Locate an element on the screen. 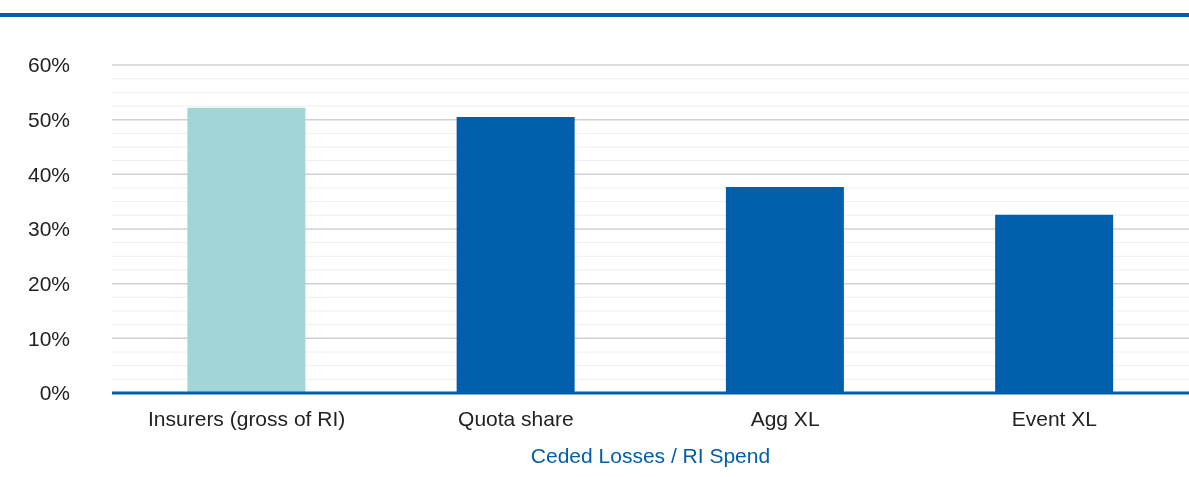 The width and height of the screenshot is (1189, 477). y-tick-label: 20% is located at coordinates (48, 284).